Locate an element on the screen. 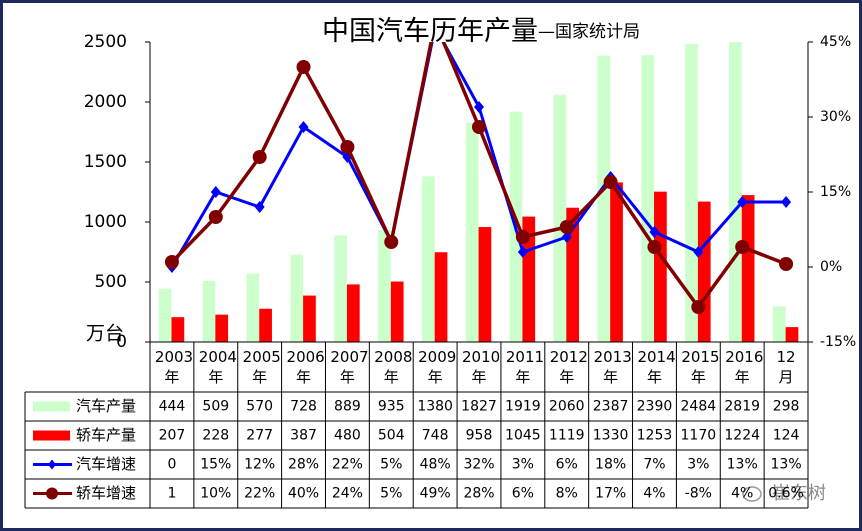  table-value: 1224 is located at coordinates (742, 436).